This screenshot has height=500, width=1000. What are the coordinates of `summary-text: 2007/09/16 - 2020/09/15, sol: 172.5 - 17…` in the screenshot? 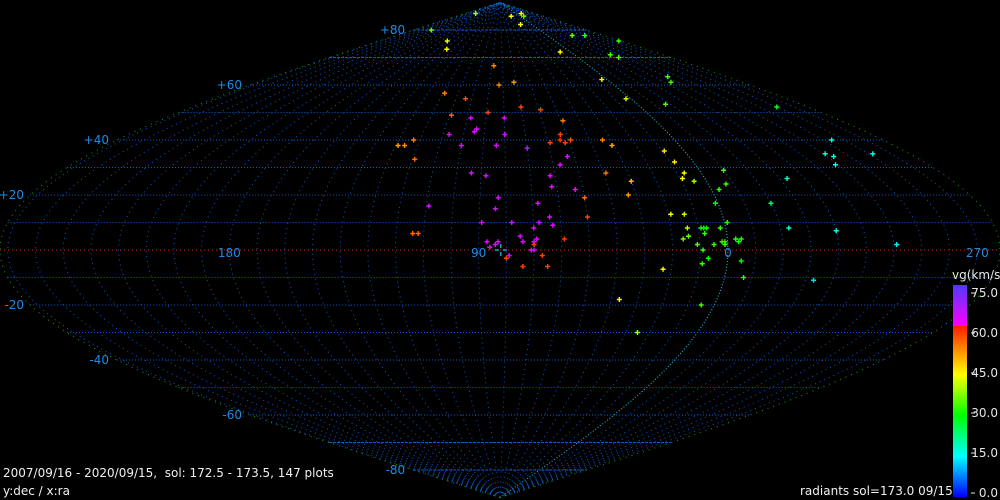 It's located at (168, 473).